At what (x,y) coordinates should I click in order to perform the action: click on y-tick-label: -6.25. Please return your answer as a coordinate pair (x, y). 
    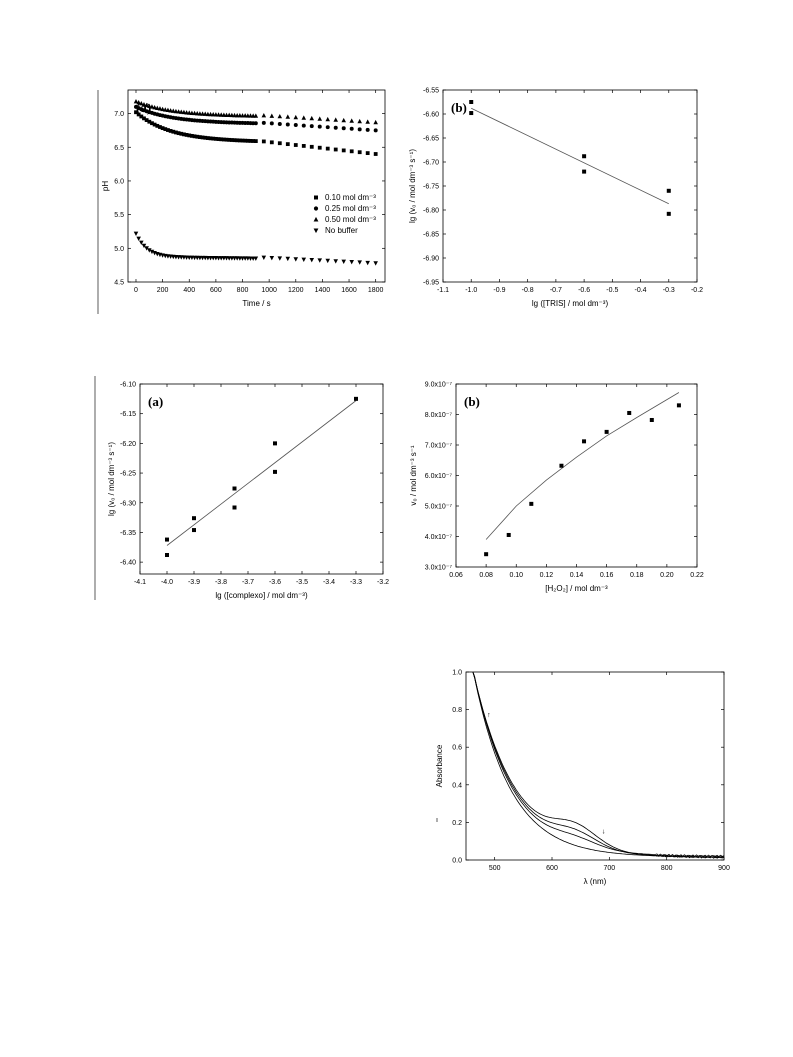
    Looking at the image, I should click on (128, 474).